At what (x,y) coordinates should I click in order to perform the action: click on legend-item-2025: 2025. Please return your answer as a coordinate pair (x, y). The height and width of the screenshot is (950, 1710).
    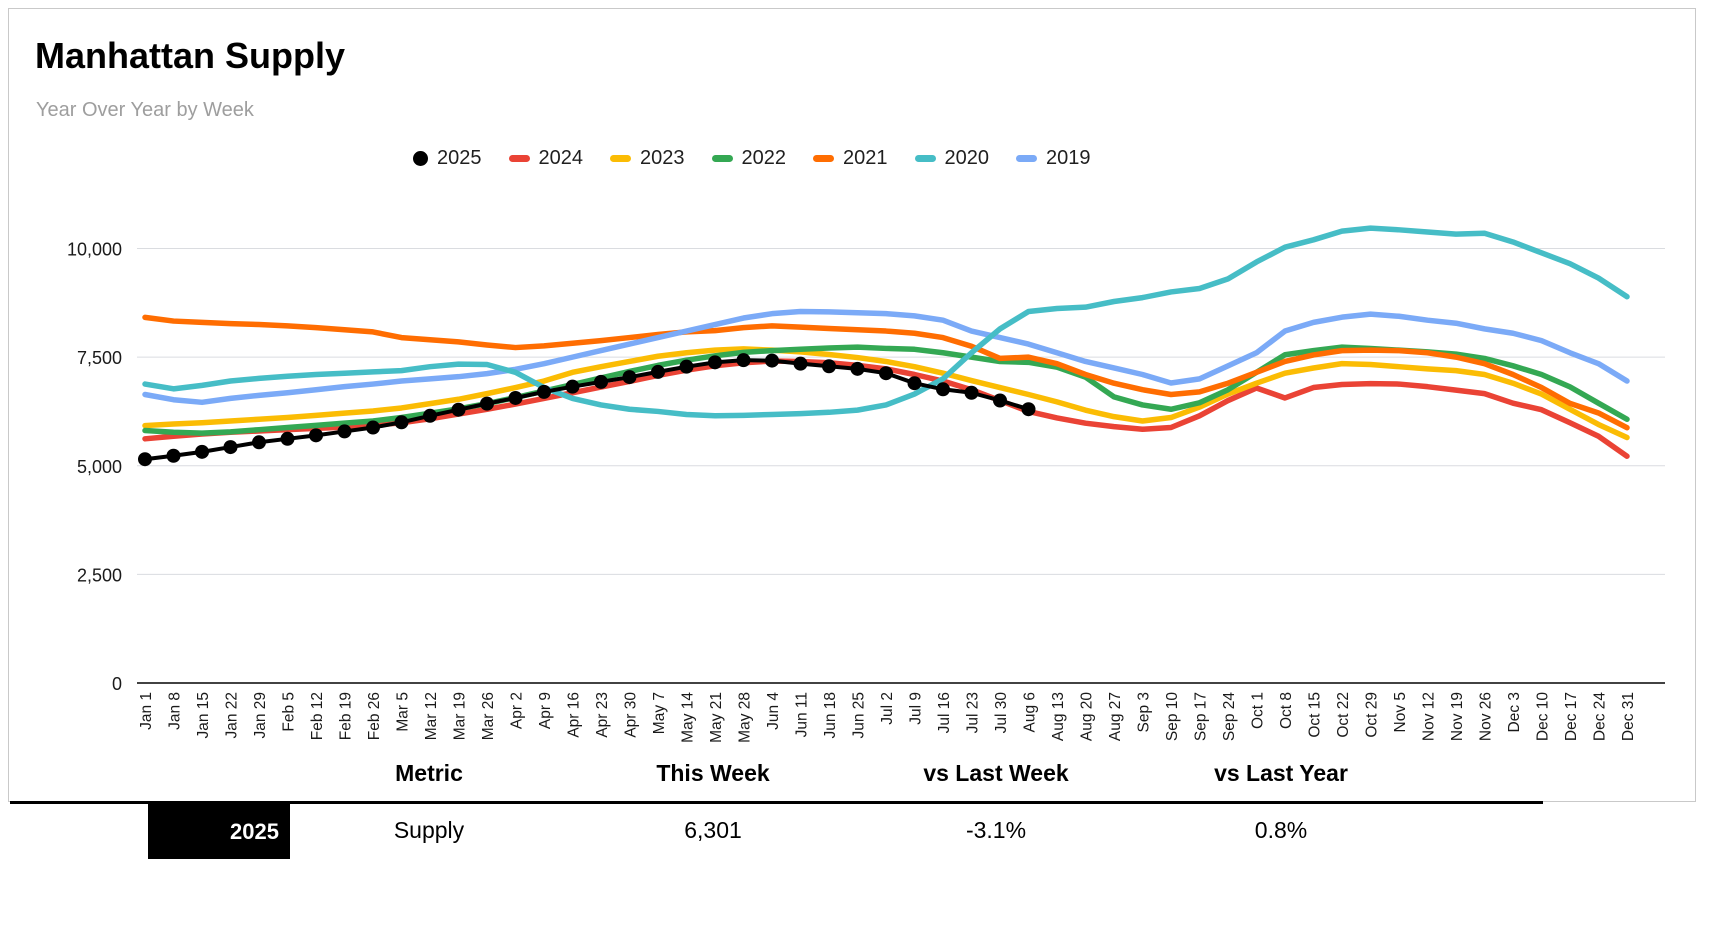
    Looking at the image, I should click on (447, 158).